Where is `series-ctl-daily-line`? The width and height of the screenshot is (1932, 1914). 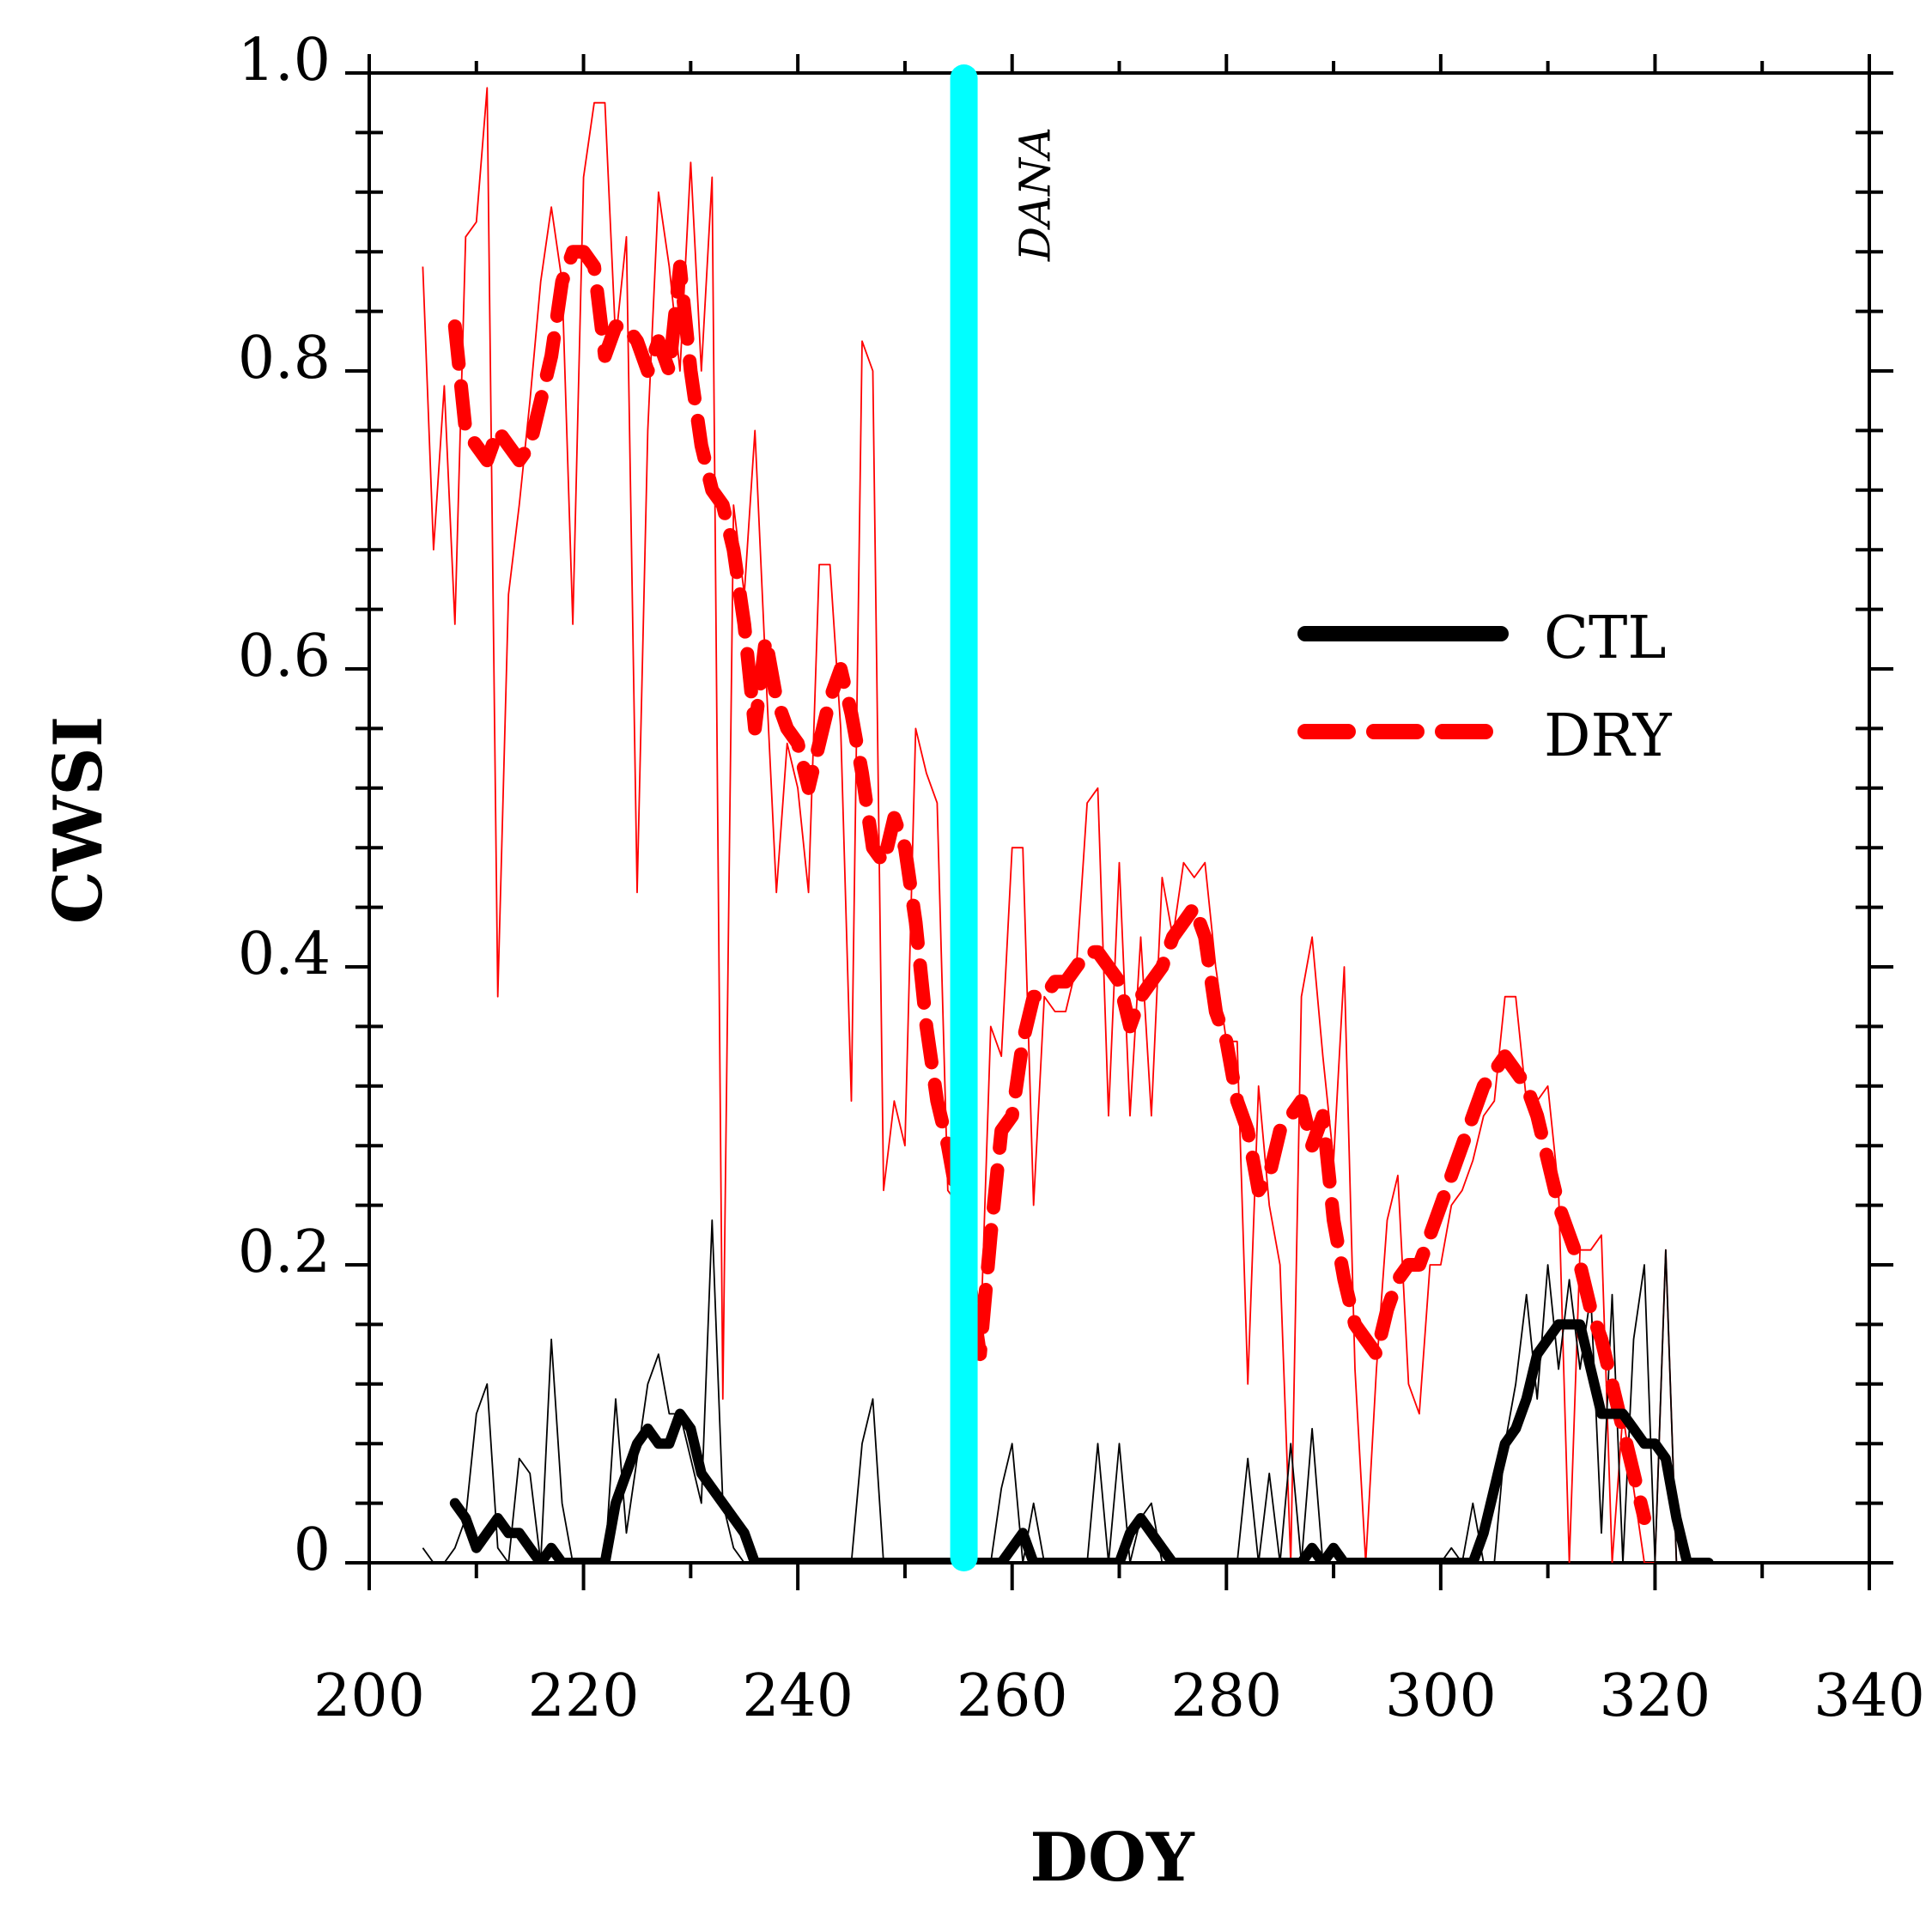 series-ctl-daily-line is located at coordinates (1054, 1391).